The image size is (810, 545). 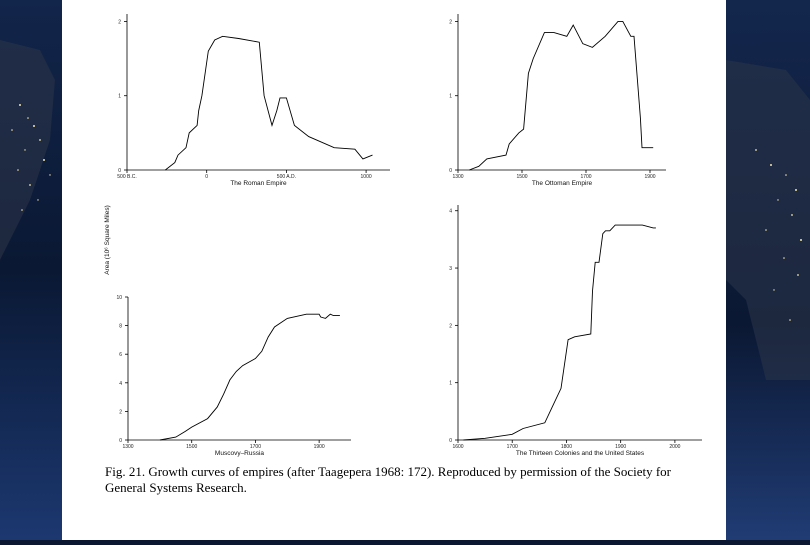 I want to click on background-night-earth-right, so click(x=768, y=270).